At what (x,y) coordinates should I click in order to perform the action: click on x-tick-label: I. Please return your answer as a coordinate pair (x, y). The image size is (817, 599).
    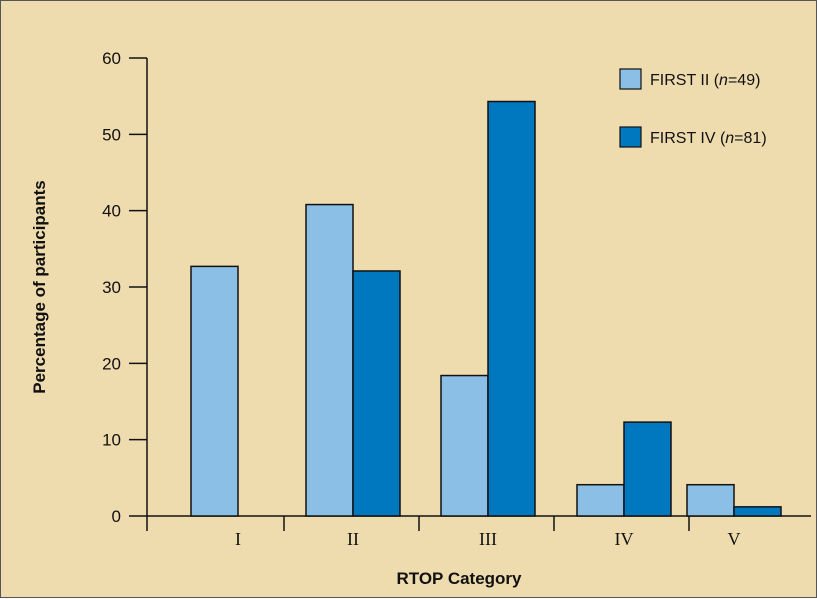
    Looking at the image, I should click on (238, 539).